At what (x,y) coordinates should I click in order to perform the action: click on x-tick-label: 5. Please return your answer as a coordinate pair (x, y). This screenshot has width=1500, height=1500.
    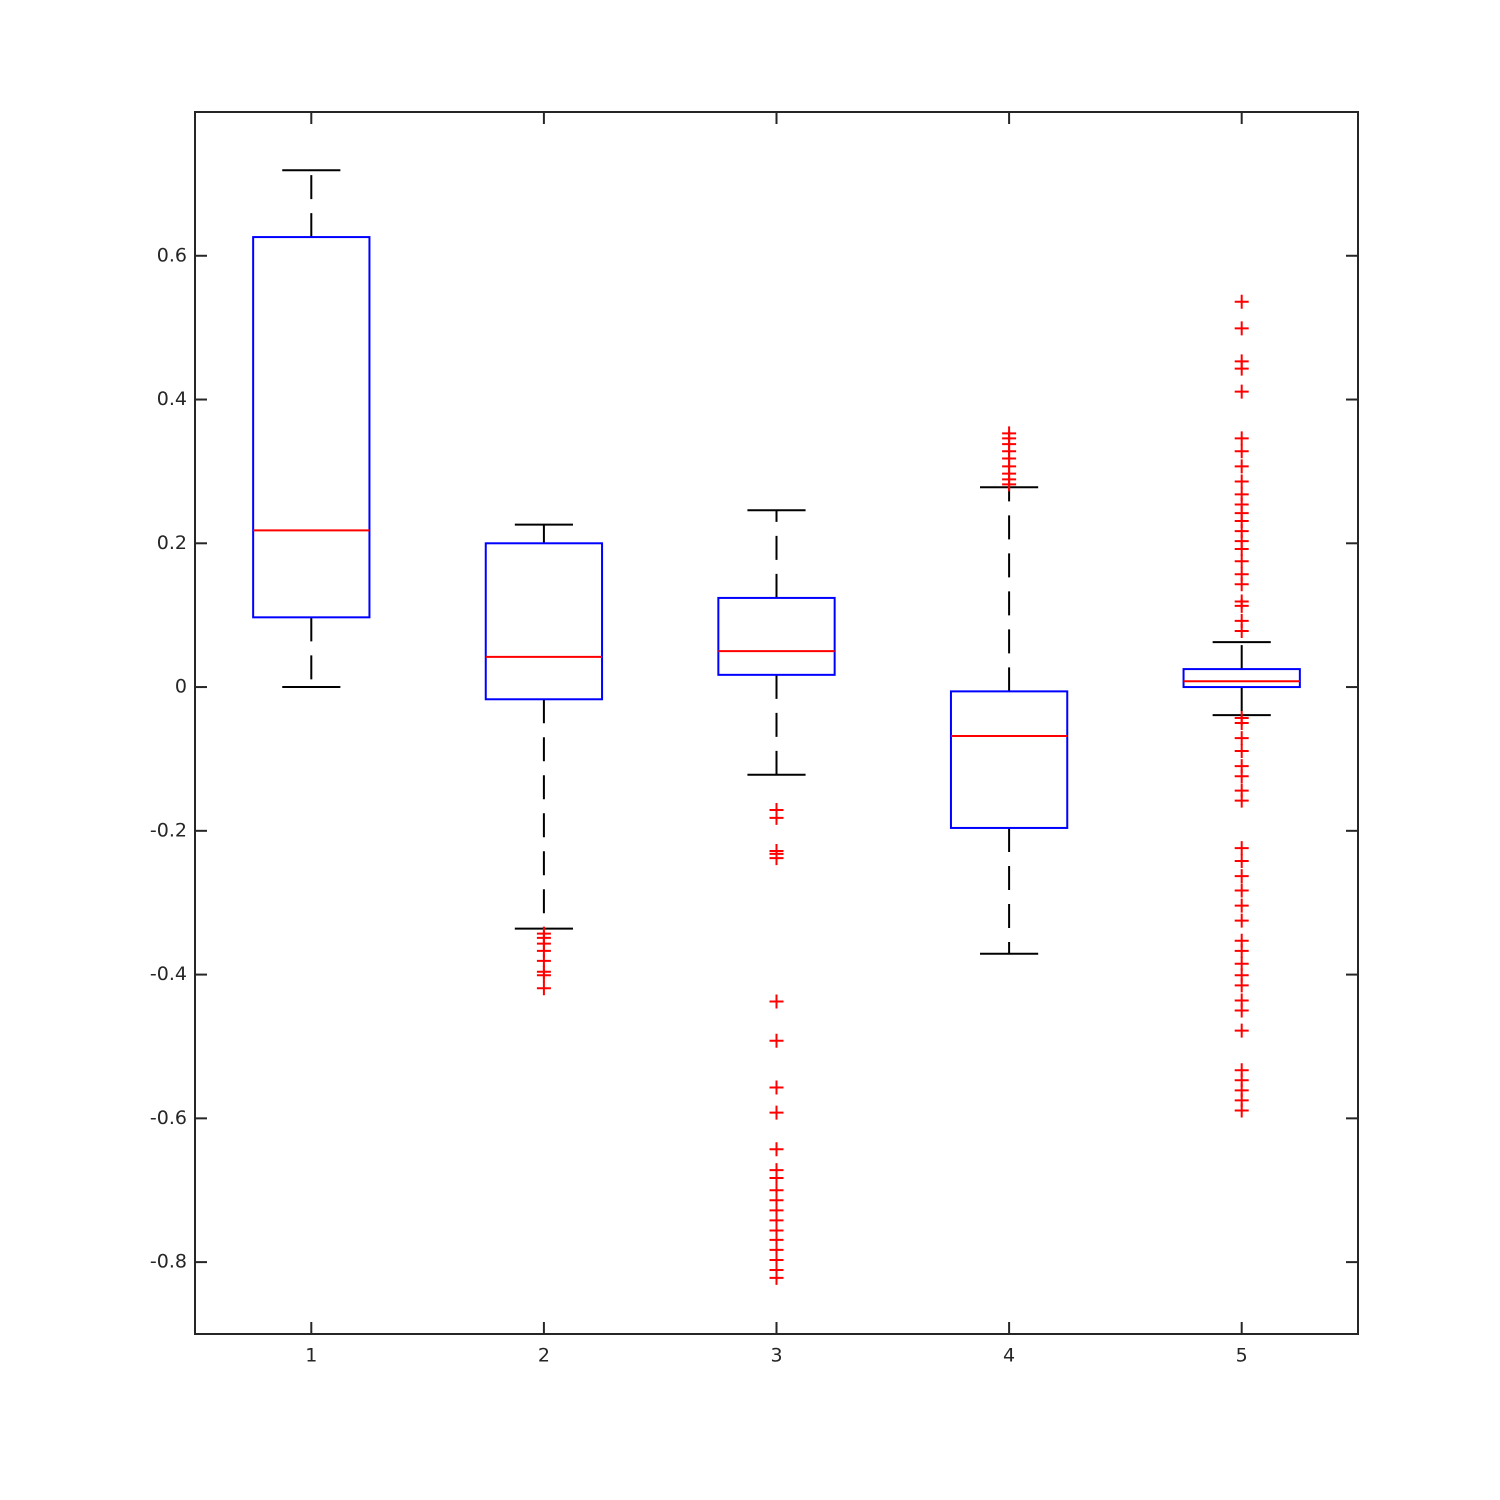
    Looking at the image, I should click on (1242, 1356).